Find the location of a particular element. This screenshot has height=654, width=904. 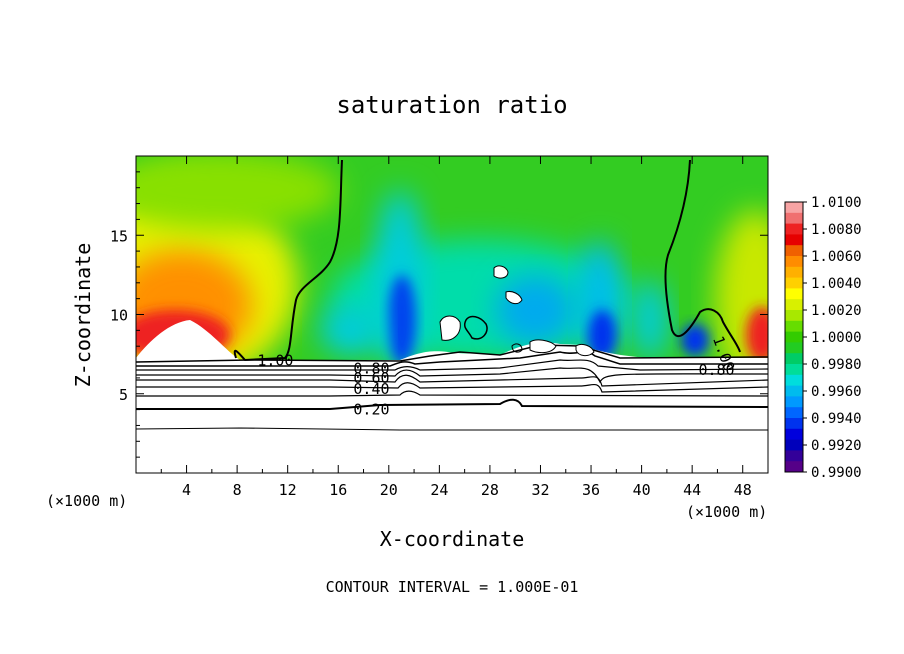

cloud-cells is located at coordinates (517, 311).